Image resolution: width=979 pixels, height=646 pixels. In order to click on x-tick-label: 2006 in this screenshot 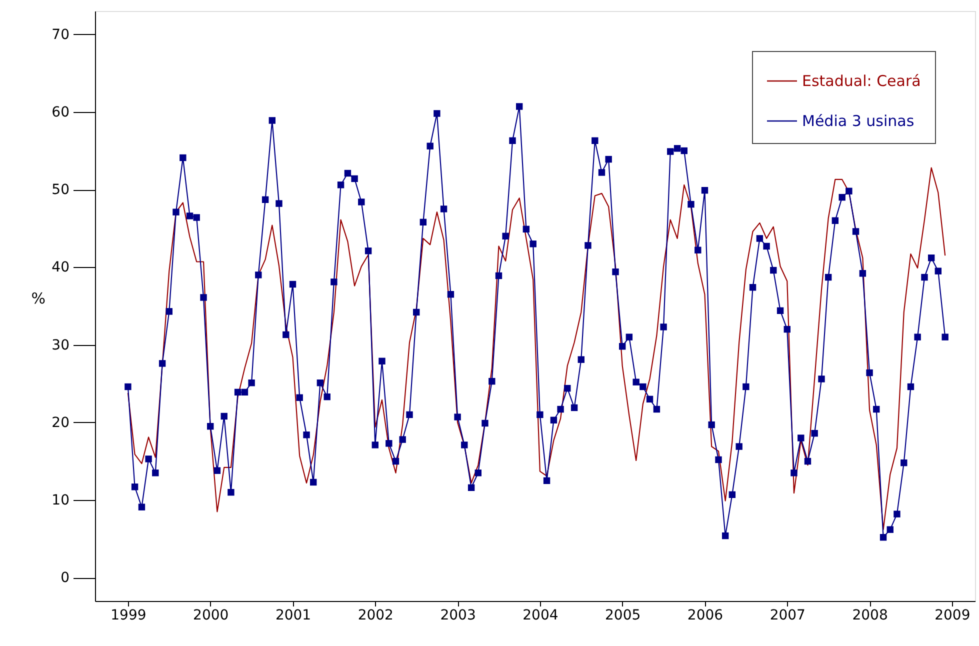, I will do `click(705, 616)`.